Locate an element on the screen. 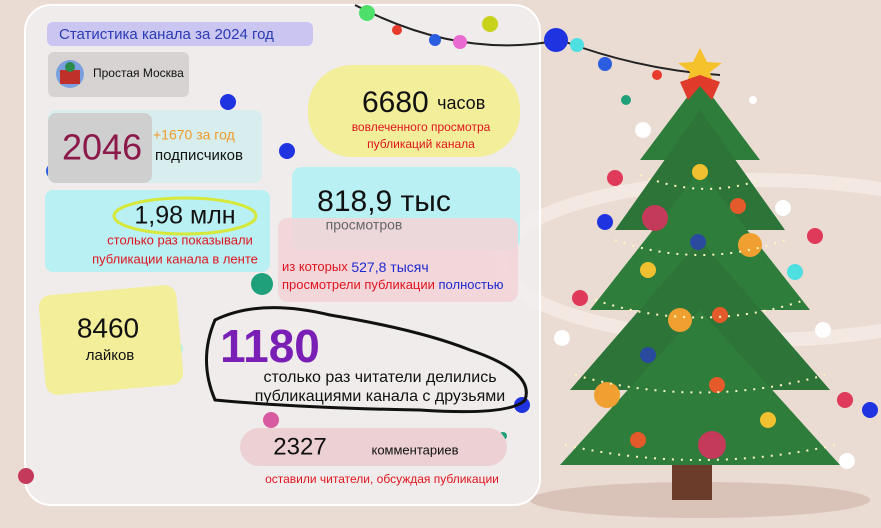 The height and width of the screenshot is (528, 881). hours-caption: публикаций канала is located at coordinates (421, 144).